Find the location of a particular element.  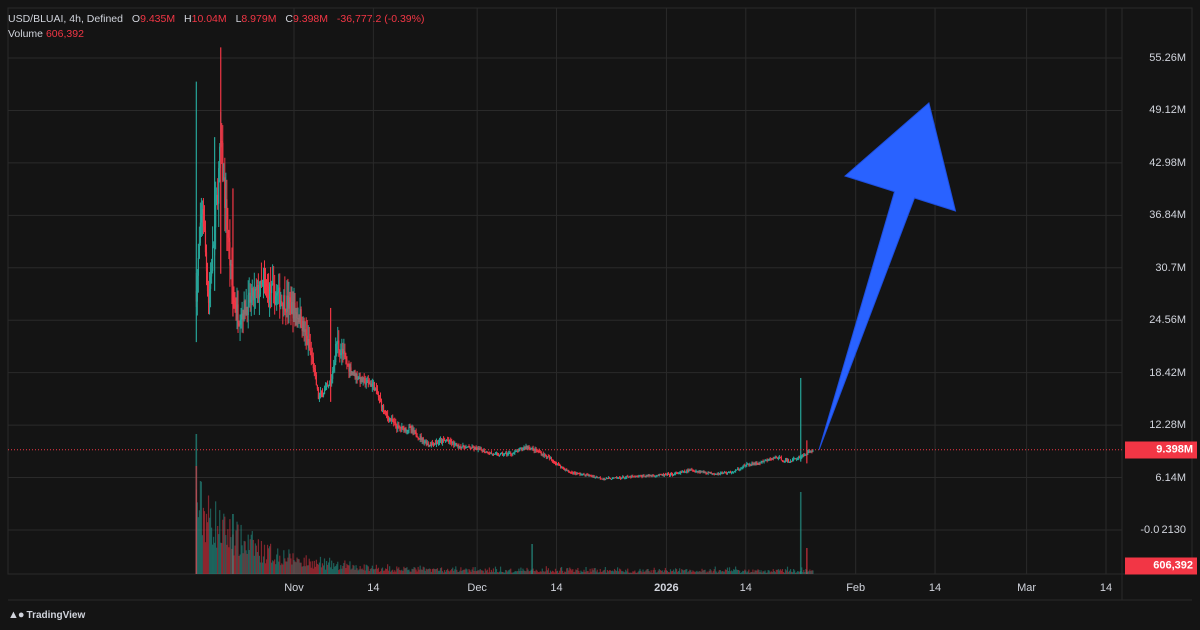

price-tick-label: 6.14M is located at coordinates (1170, 477).